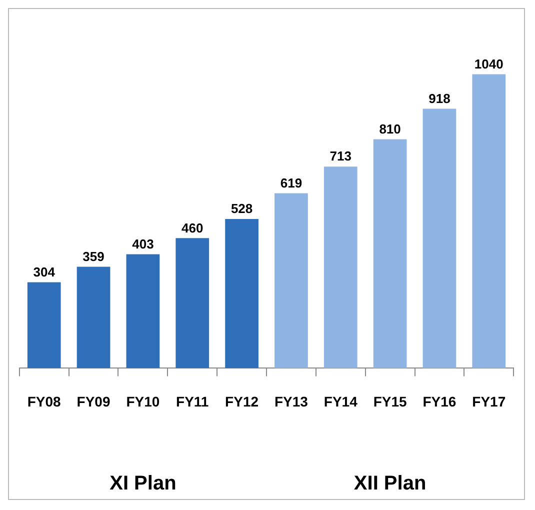 The height and width of the screenshot is (510, 535). Describe the element at coordinates (390, 401) in the screenshot. I see `x-tick-label: FY15` at that location.